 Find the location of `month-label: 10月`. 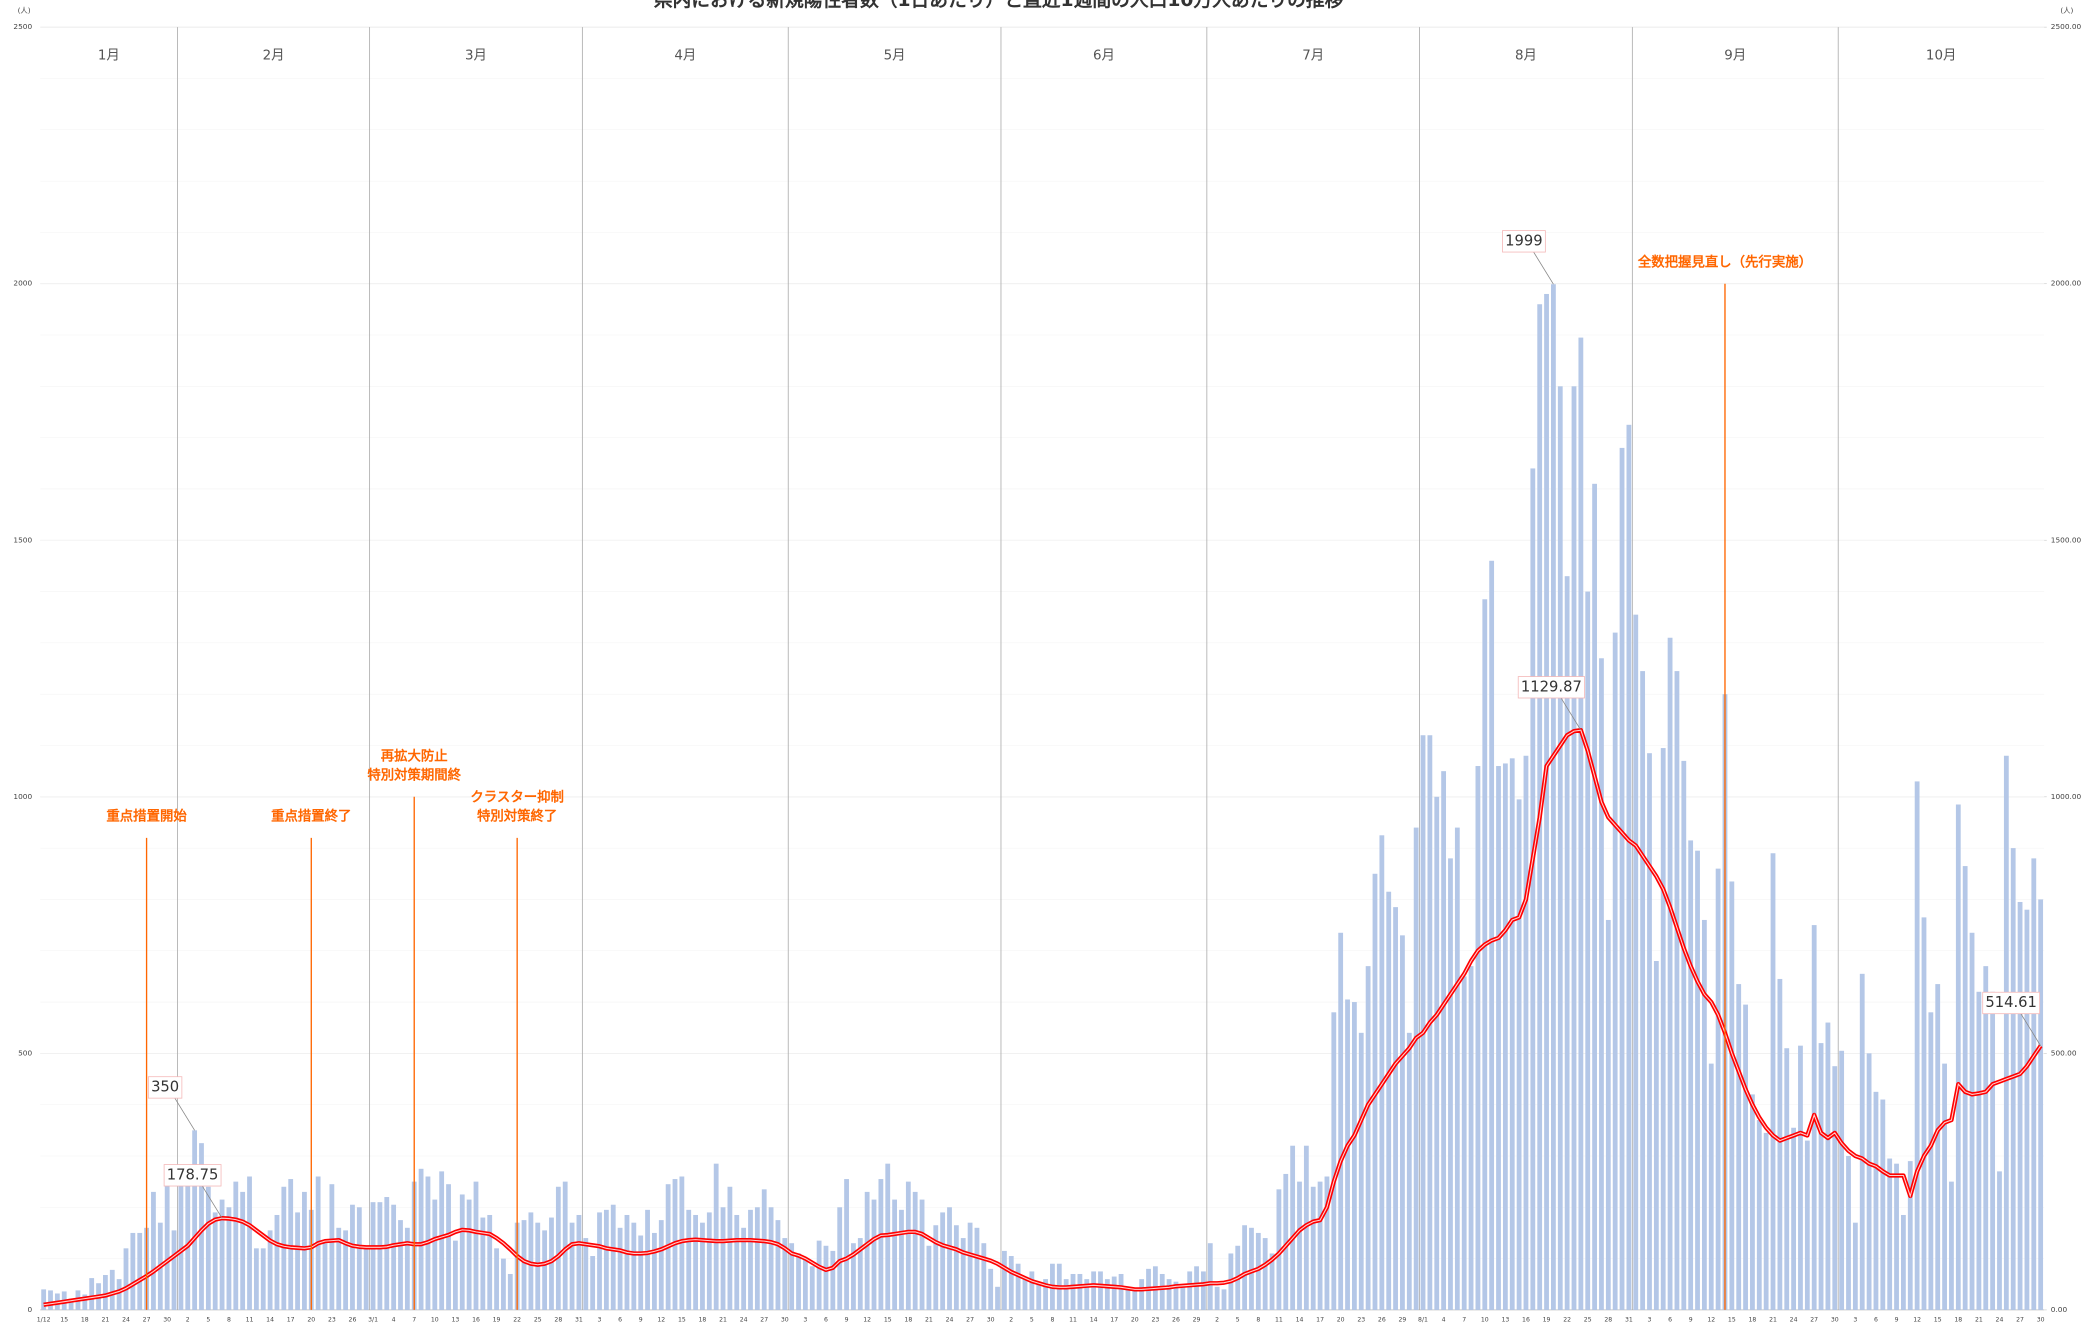

month-label: 10月 is located at coordinates (1941, 55).